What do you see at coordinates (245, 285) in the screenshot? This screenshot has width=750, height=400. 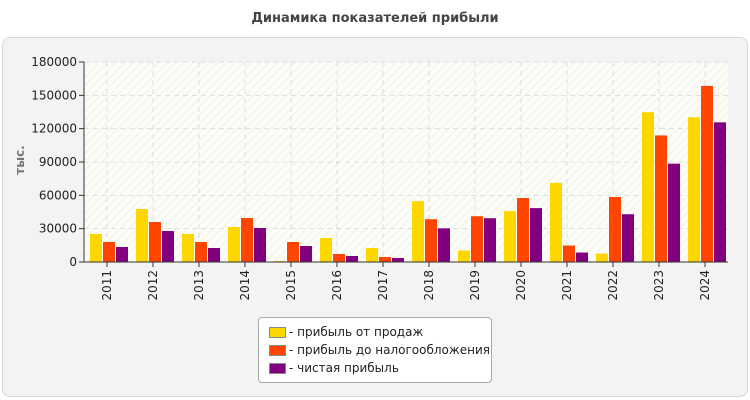 I see `x-tick-label: 2014` at bounding box center [245, 285].